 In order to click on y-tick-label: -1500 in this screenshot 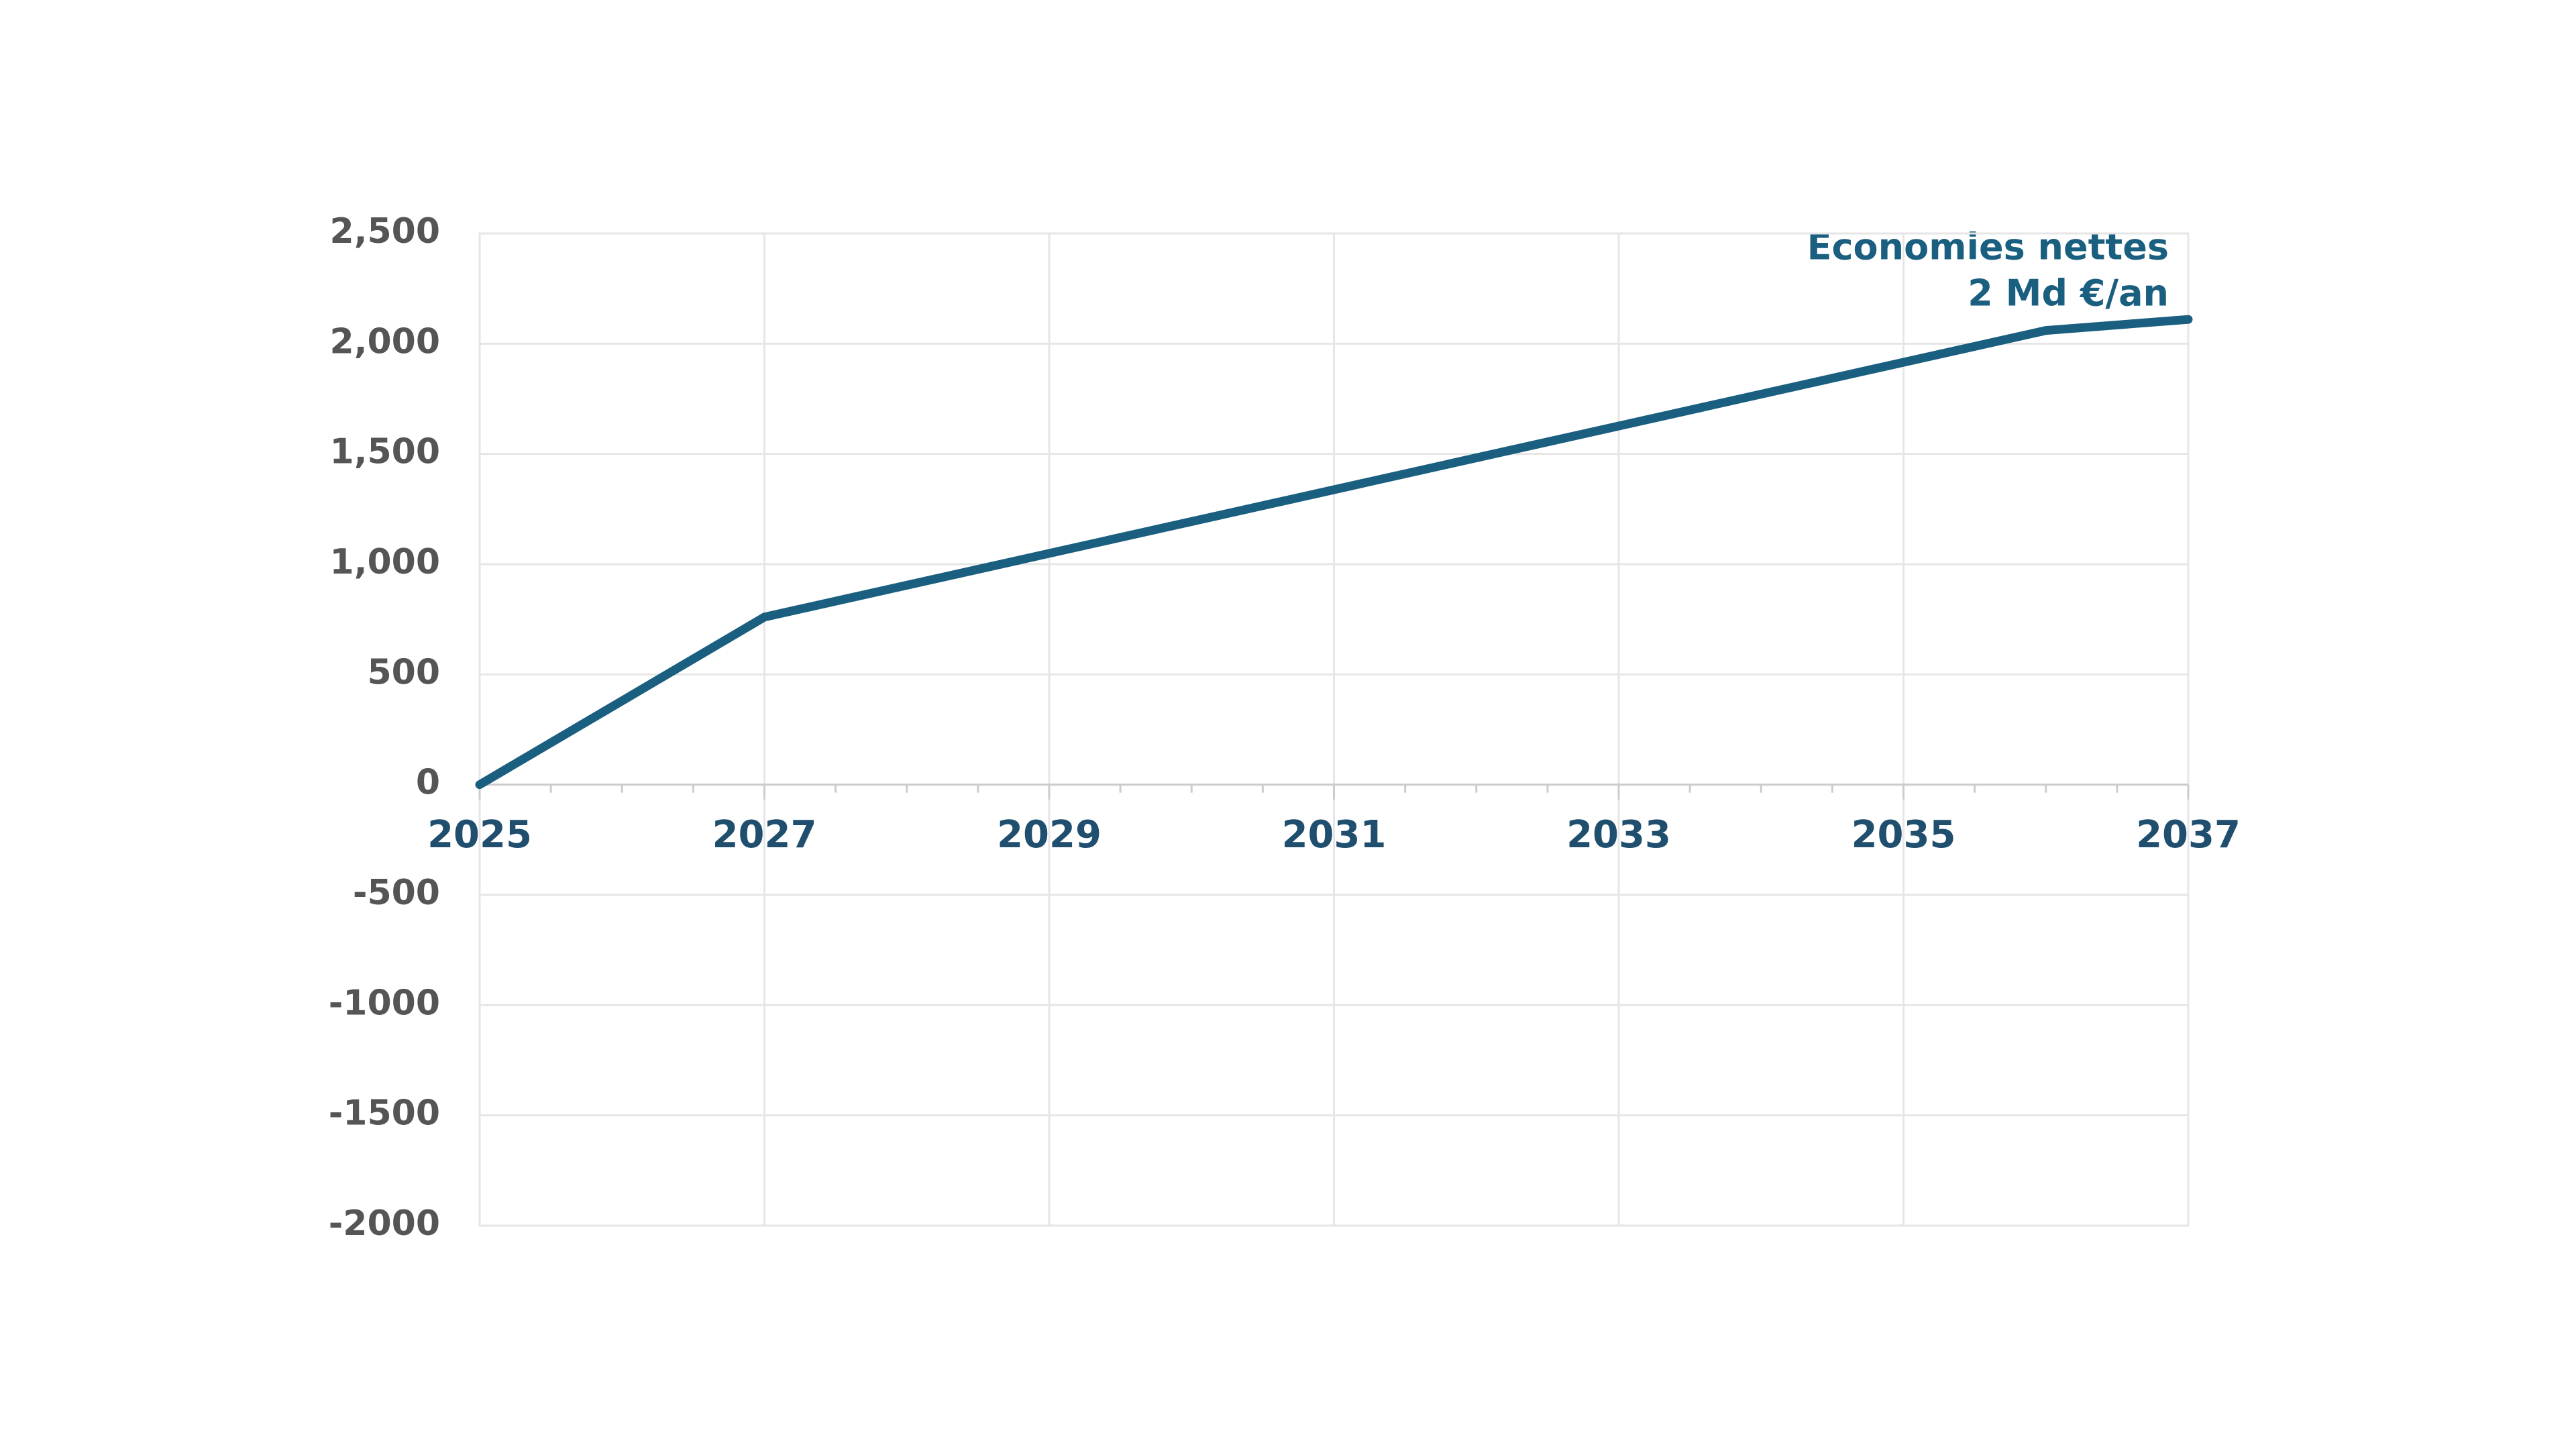, I will do `click(384, 1113)`.